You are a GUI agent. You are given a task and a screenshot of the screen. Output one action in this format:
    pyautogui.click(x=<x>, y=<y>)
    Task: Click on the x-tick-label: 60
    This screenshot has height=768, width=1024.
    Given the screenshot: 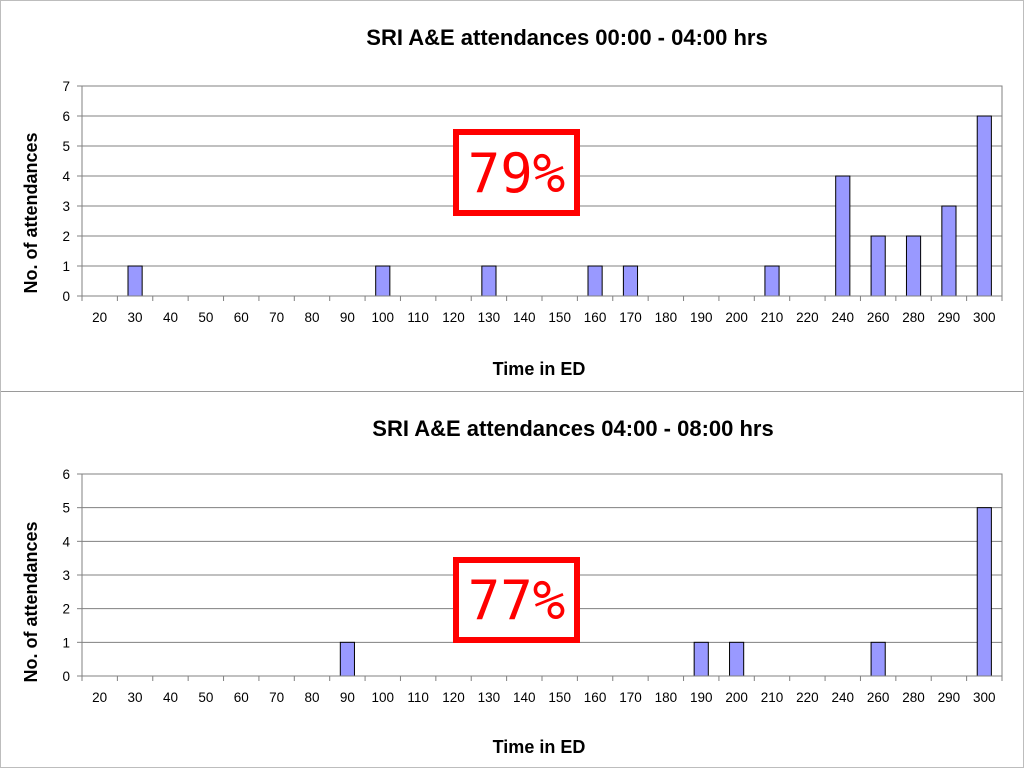 What is the action you would take?
    pyautogui.click(x=241, y=317)
    